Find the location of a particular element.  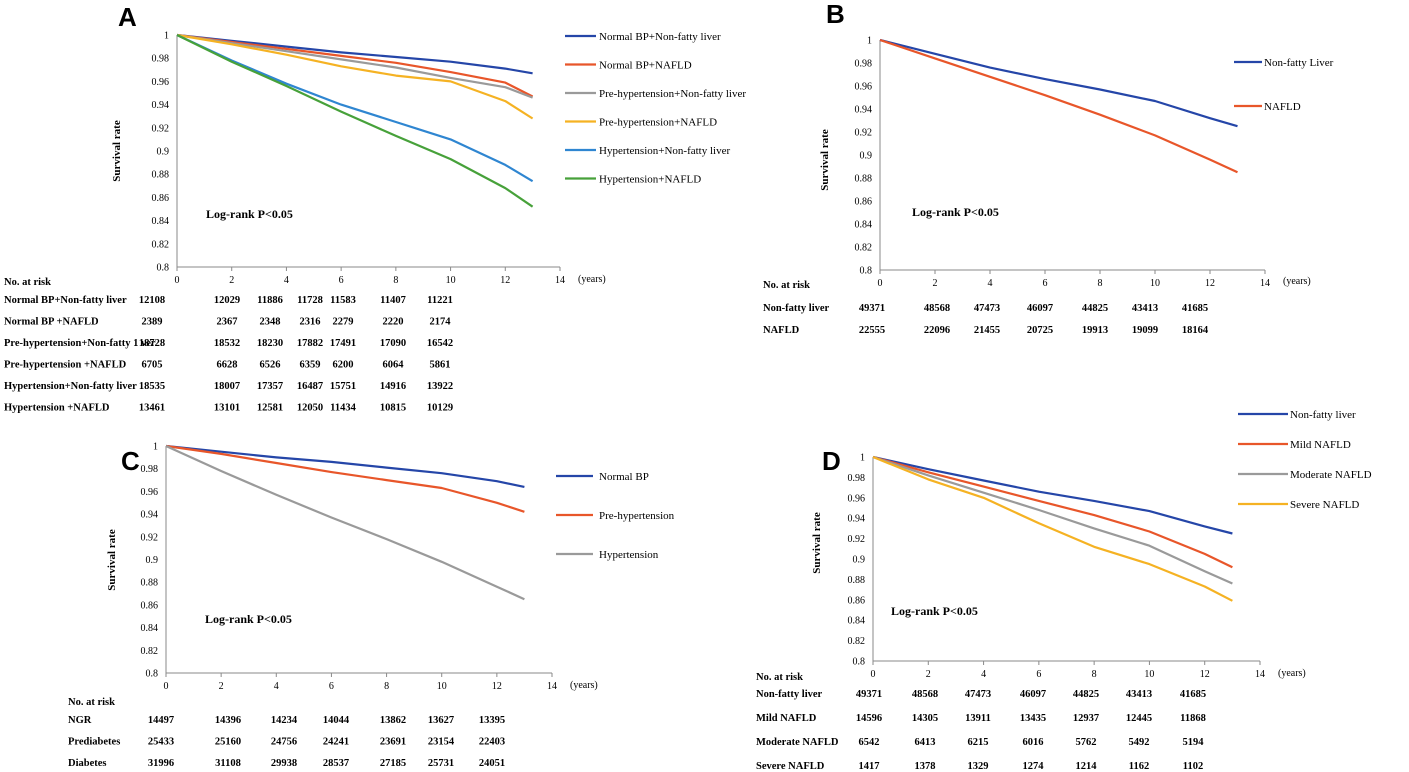

risk-value: 14234 is located at coordinates (284, 720).